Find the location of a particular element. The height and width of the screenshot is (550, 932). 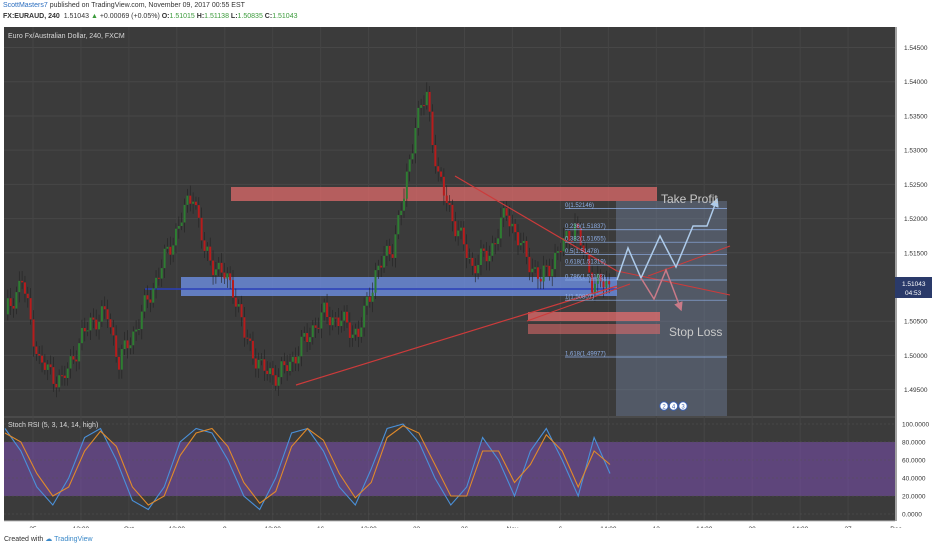

time-tick: 16 is located at coordinates (321, 527).